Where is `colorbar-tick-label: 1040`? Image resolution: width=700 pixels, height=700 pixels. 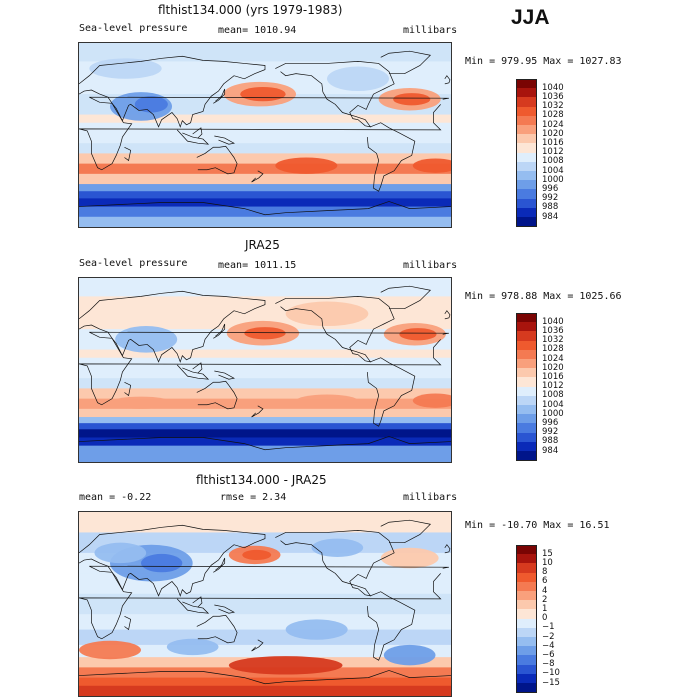 colorbar-tick-label: 1040 is located at coordinates (553, 87).